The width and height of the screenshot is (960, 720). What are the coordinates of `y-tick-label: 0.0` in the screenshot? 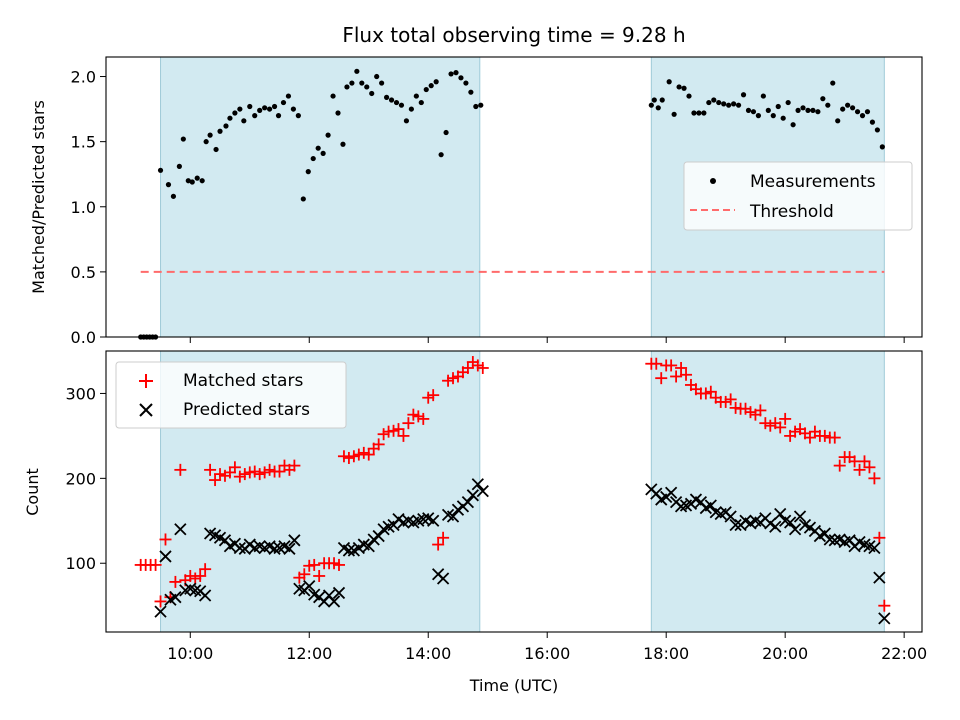 It's located at (83, 337).